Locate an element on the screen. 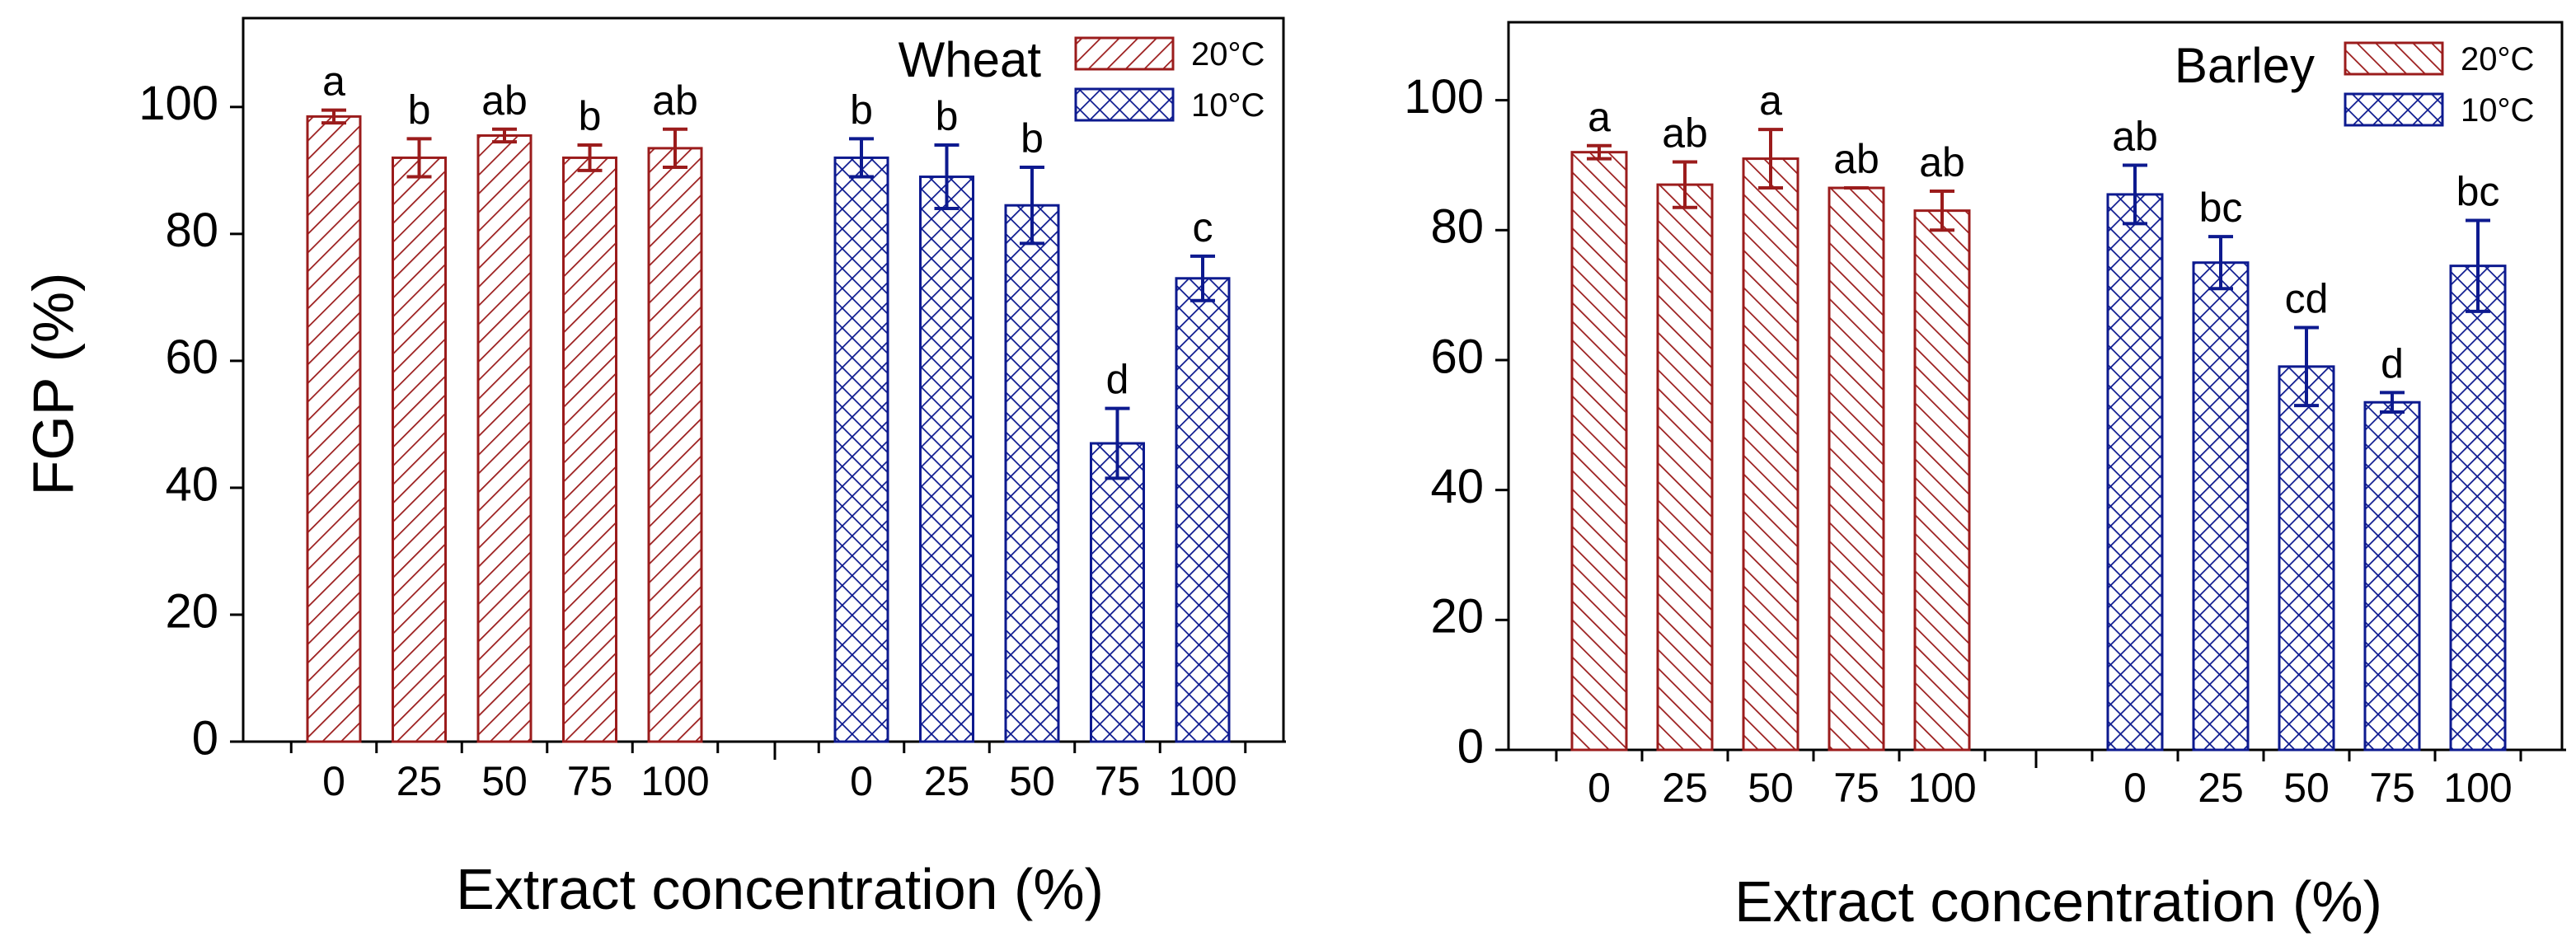 The width and height of the screenshot is (2576, 946). significance-label: cd is located at coordinates (2307, 299).